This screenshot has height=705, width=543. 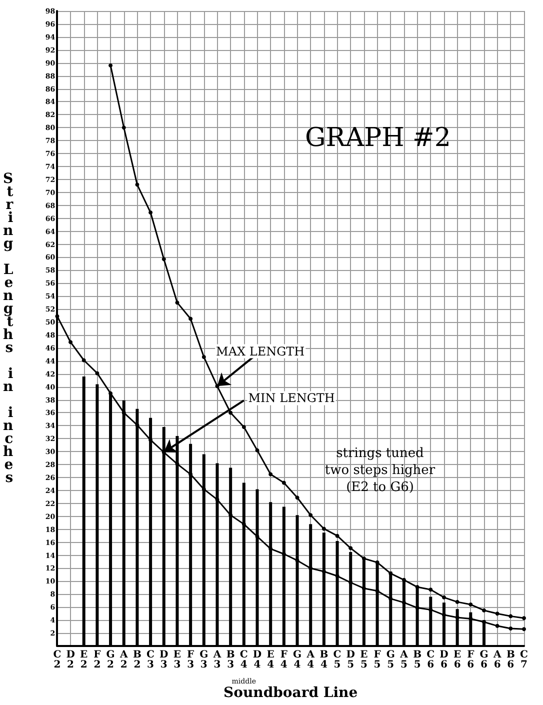 What do you see at coordinates (484, 660) in the screenshot?
I see `x-tick-label: G6` at bounding box center [484, 660].